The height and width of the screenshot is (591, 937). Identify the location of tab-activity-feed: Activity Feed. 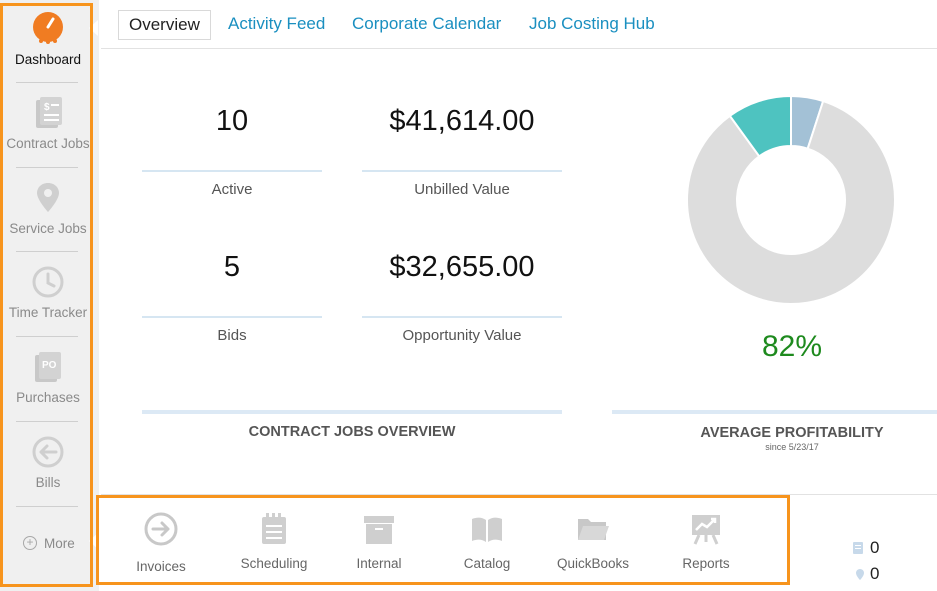
(277, 23).